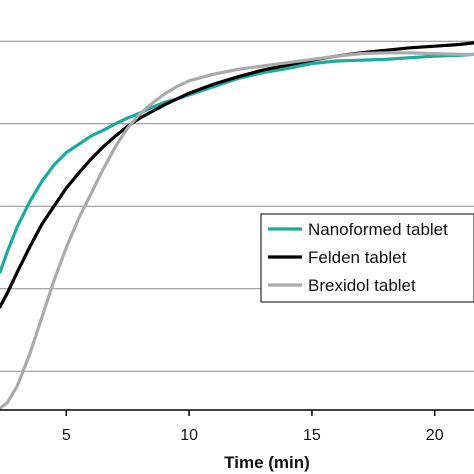 This screenshot has height=474, width=474. I want to click on x-tick-label-0: 5, so click(66, 435).